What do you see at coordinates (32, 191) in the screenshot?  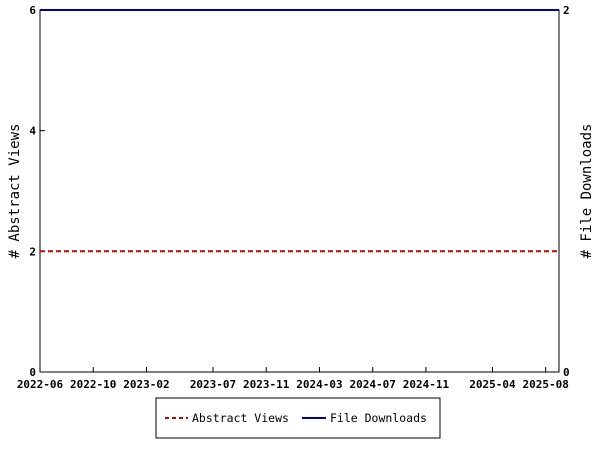 I see `left-tick-labels: 0 2 4 6` at bounding box center [32, 191].